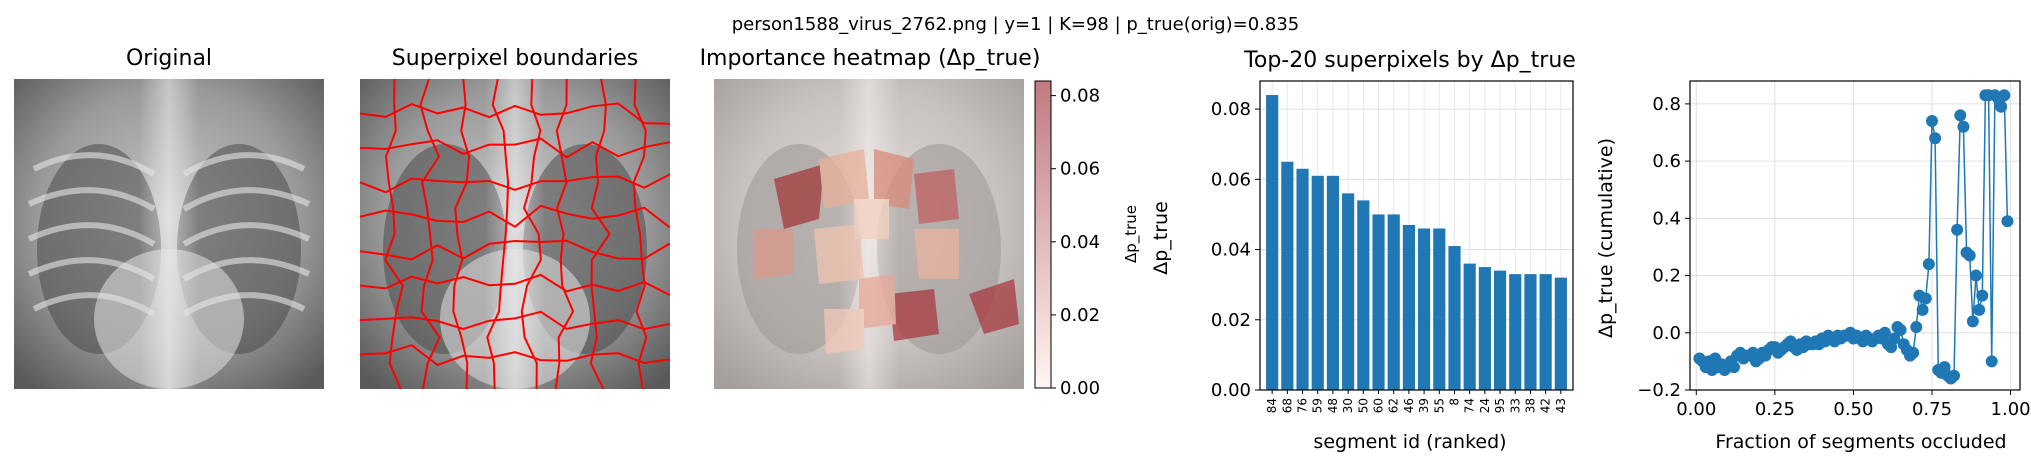  What do you see at coordinates (1231, 390) in the screenshot?
I see `bar-chart-ytick-label: 0.00` at bounding box center [1231, 390].